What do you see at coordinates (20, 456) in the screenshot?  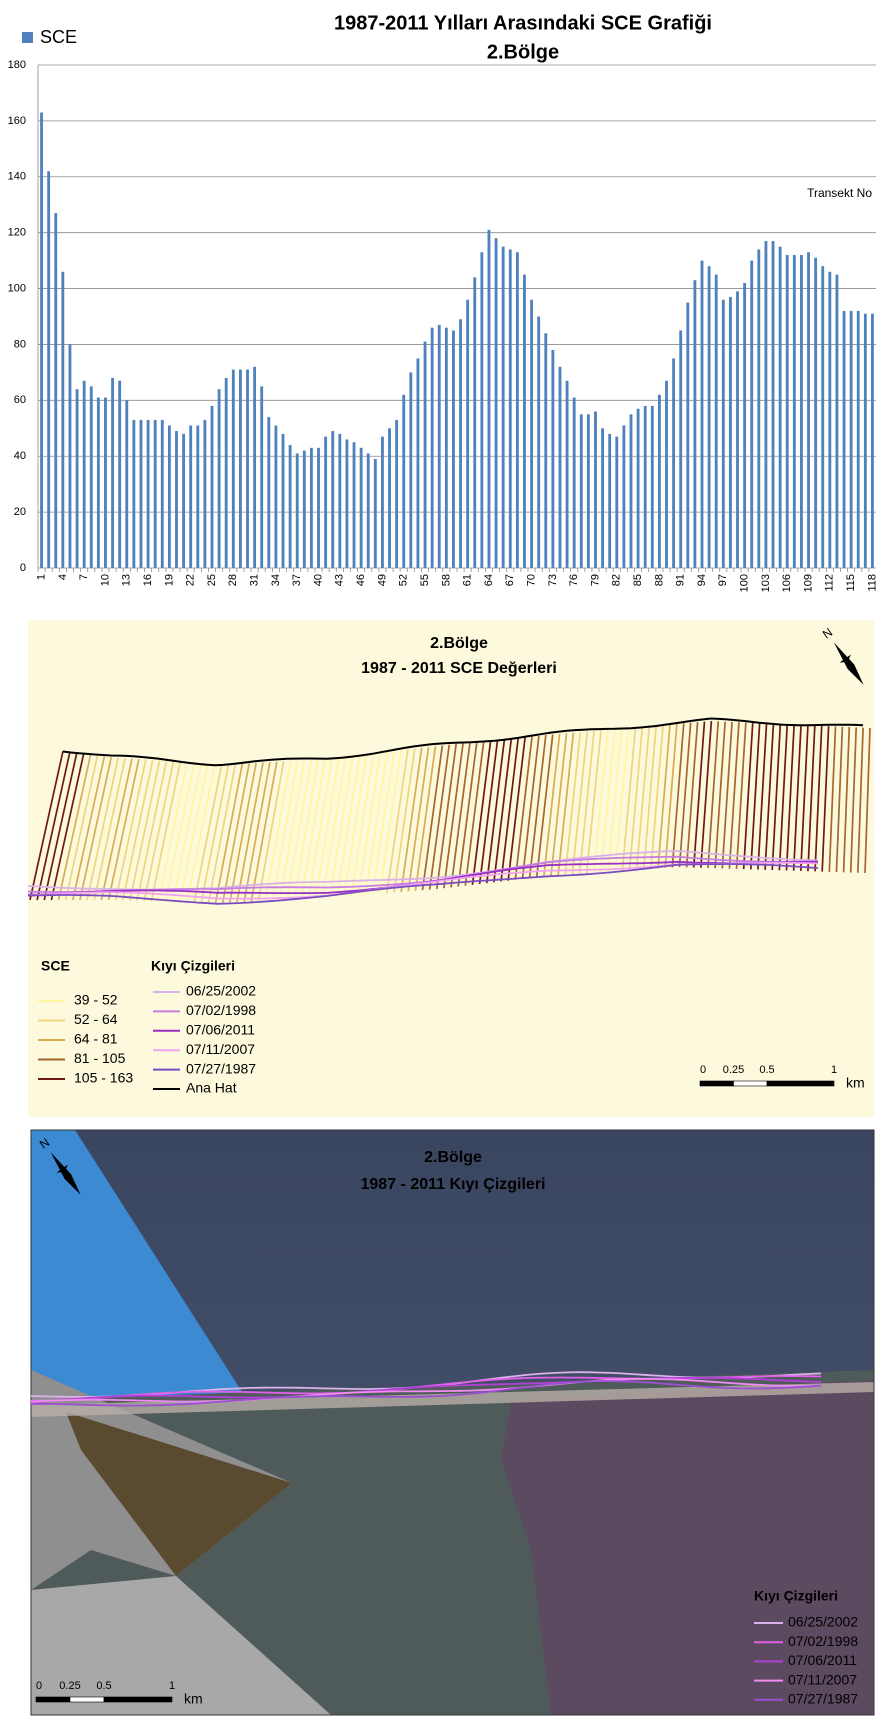 I see `y-tick-label: 40` at bounding box center [20, 456].